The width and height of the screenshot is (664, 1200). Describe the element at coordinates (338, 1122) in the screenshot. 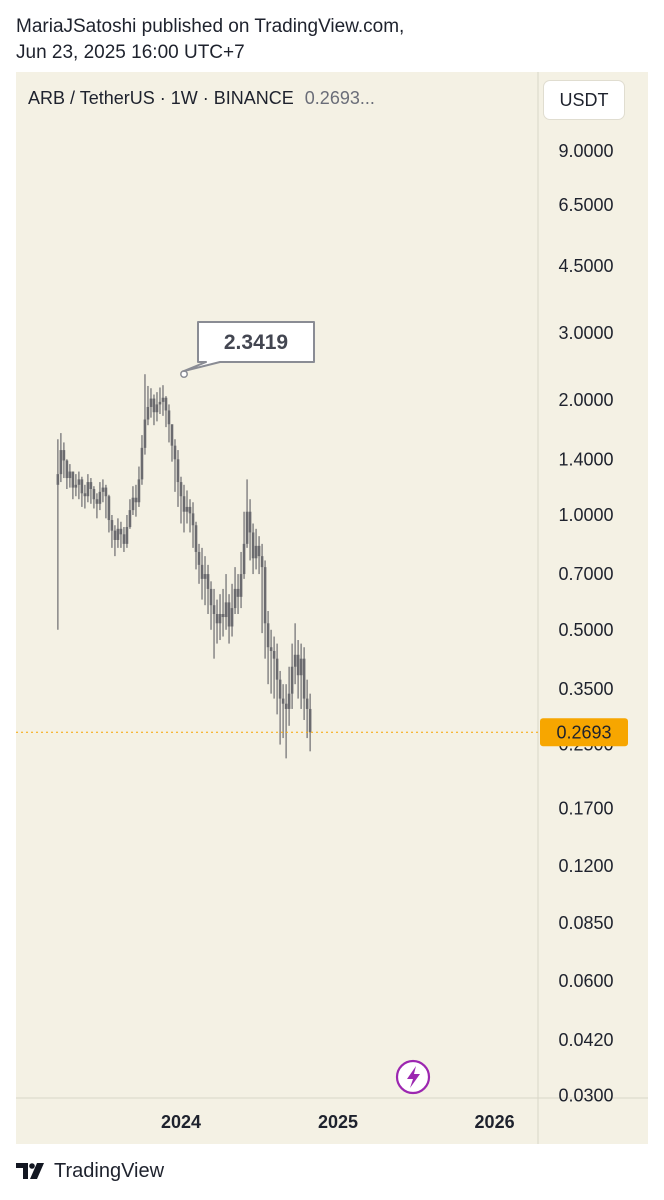

I see `x-tick-label: 2025` at that location.